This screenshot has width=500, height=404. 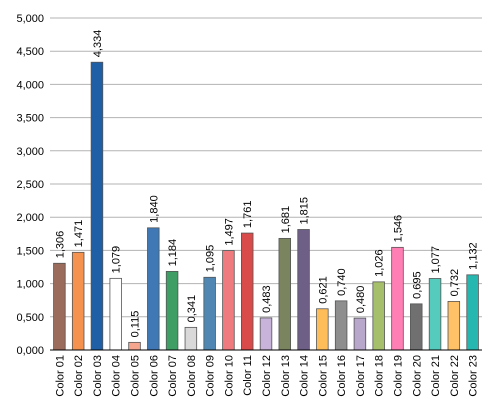 I want to click on data-label: 1,815, so click(x=305, y=211).